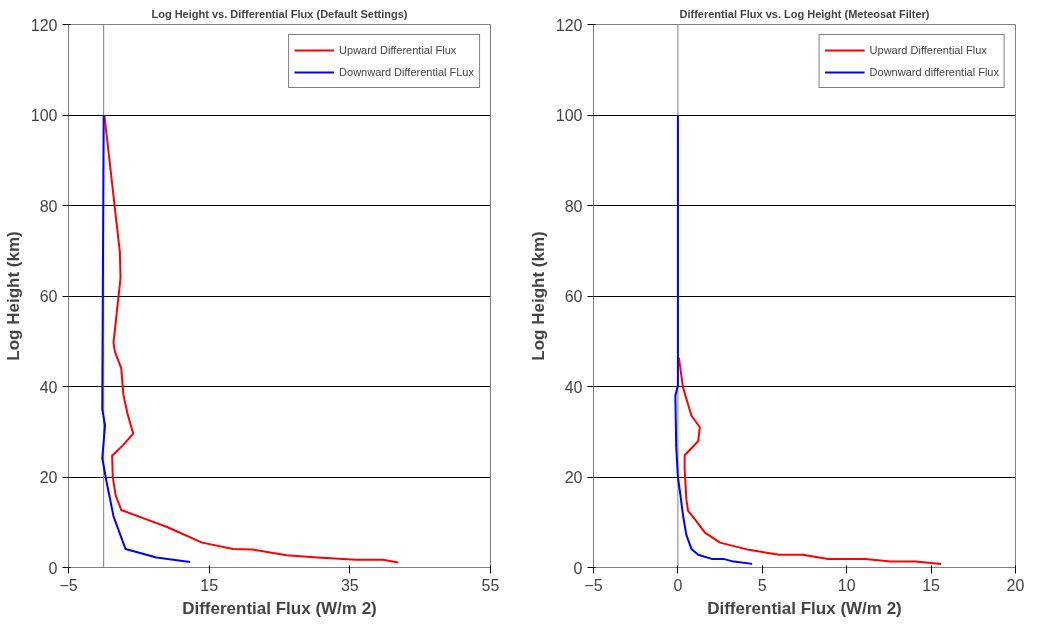 The image size is (1045, 628). Describe the element at coordinates (846, 585) in the screenshot. I see `x-tick-label: 10` at that location.